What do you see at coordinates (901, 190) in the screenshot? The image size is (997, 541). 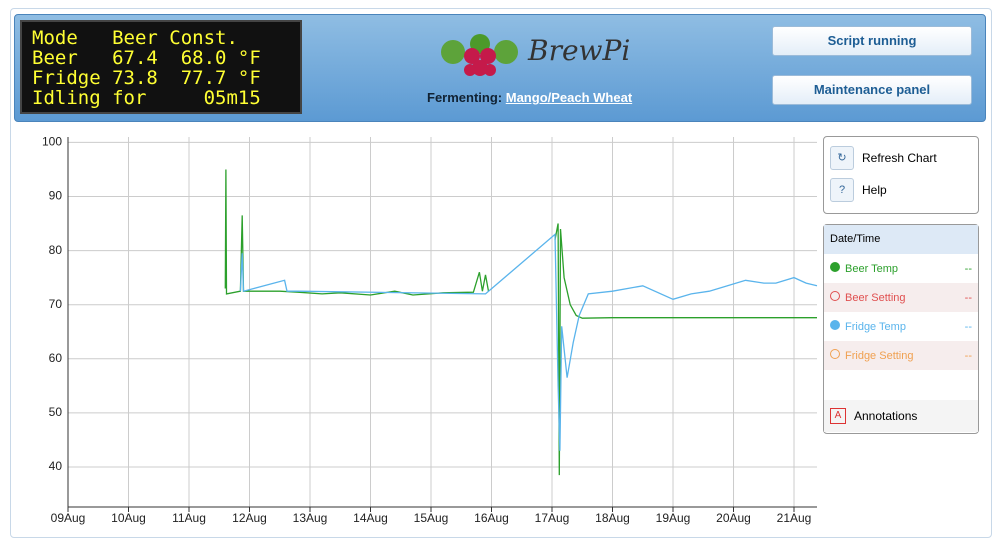 I see `help-button: ? Help` at bounding box center [901, 190].